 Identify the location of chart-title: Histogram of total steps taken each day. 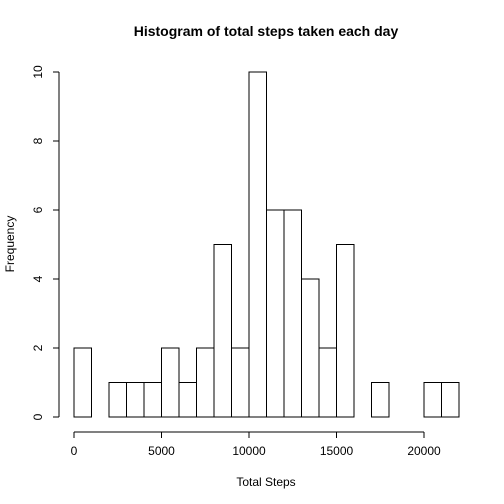
(266, 31).